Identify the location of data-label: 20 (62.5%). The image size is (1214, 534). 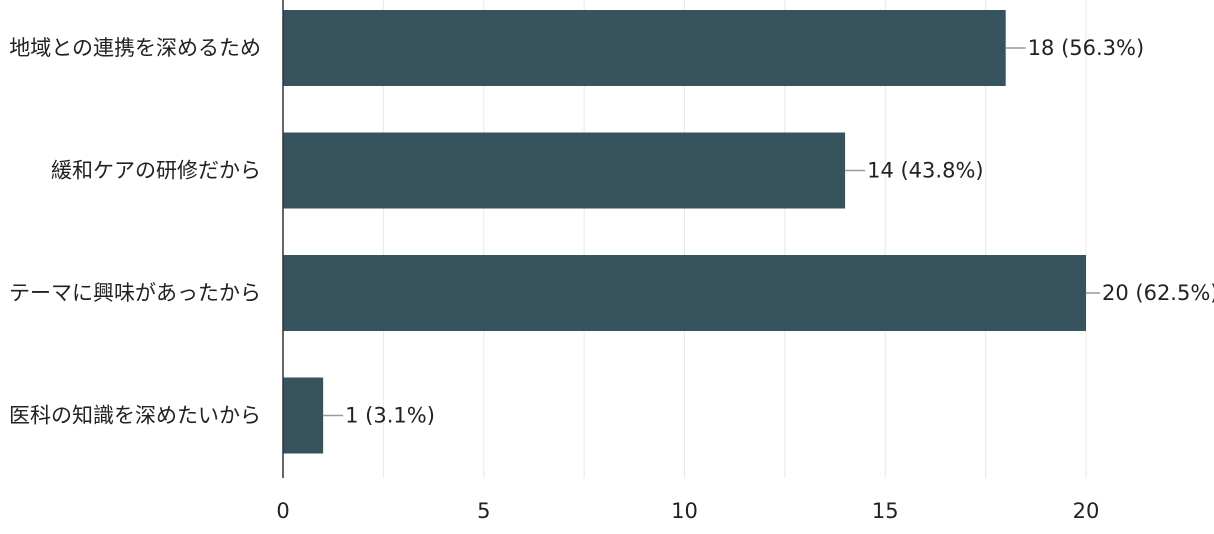
(1158, 293).